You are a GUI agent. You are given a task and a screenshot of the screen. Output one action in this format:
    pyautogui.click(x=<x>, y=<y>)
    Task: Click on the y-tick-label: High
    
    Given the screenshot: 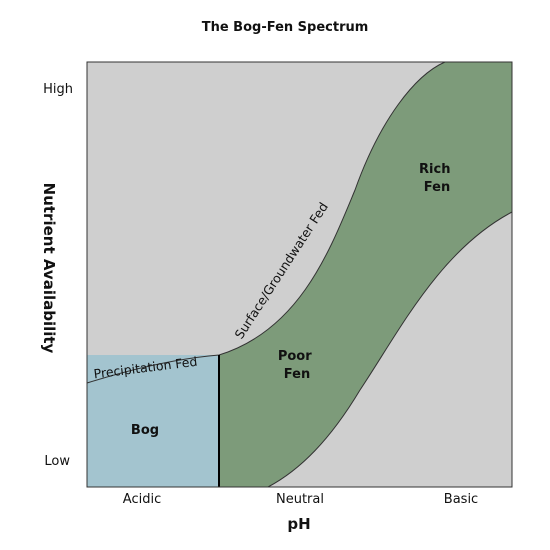 What is the action you would take?
    pyautogui.click(x=58, y=89)
    